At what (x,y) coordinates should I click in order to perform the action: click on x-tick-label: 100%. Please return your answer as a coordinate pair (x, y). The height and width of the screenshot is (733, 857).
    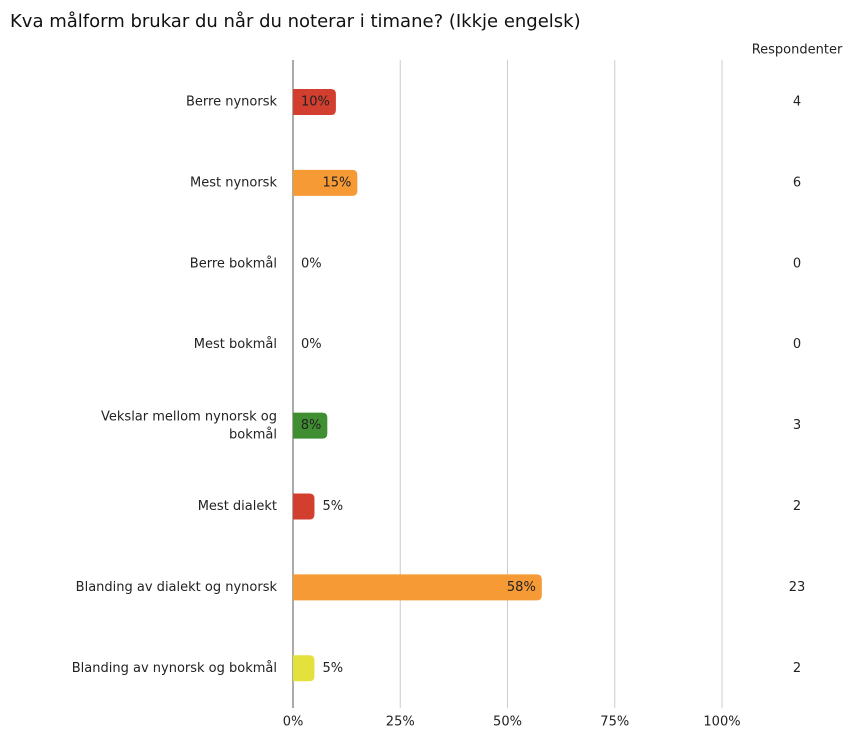
    Looking at the image, I should click on (721, 722).